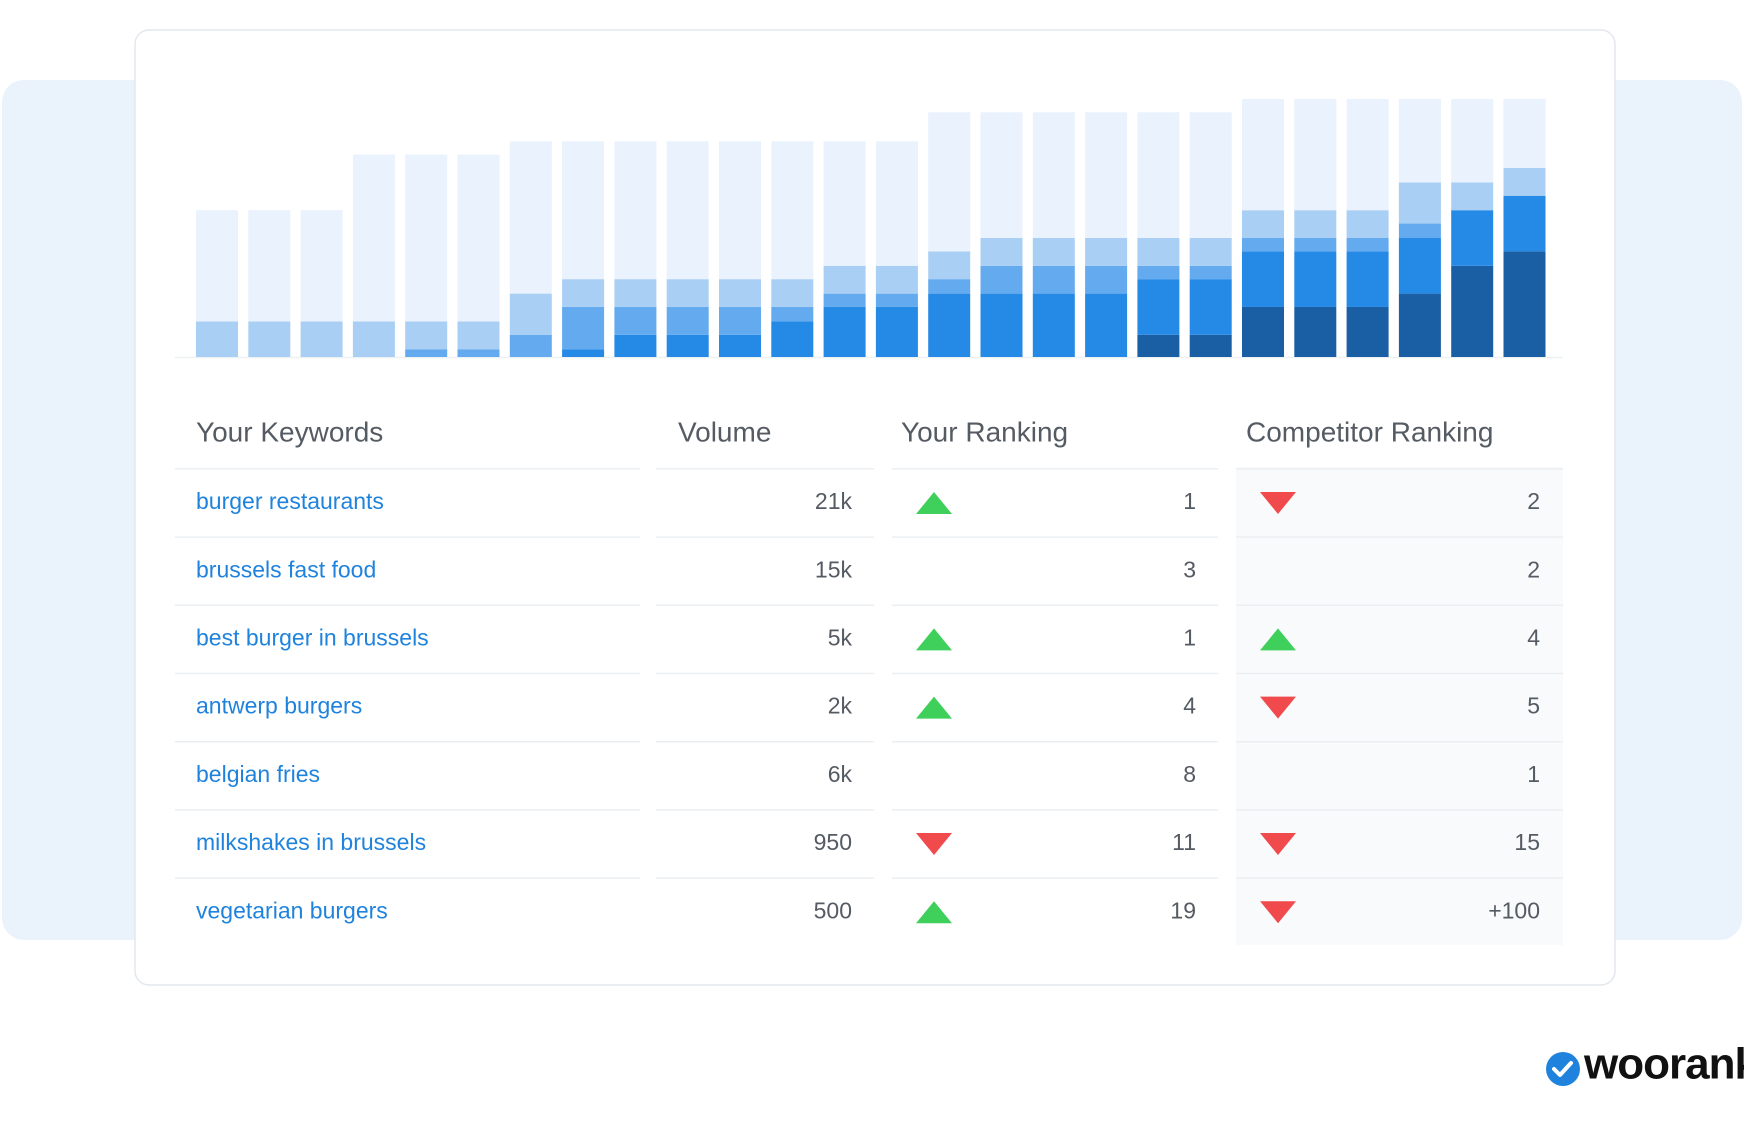  What do you see at coordinates (1533, 706) in the screenshot?
I see `competitor-rank: 5` at bounding box center [1533, 706].